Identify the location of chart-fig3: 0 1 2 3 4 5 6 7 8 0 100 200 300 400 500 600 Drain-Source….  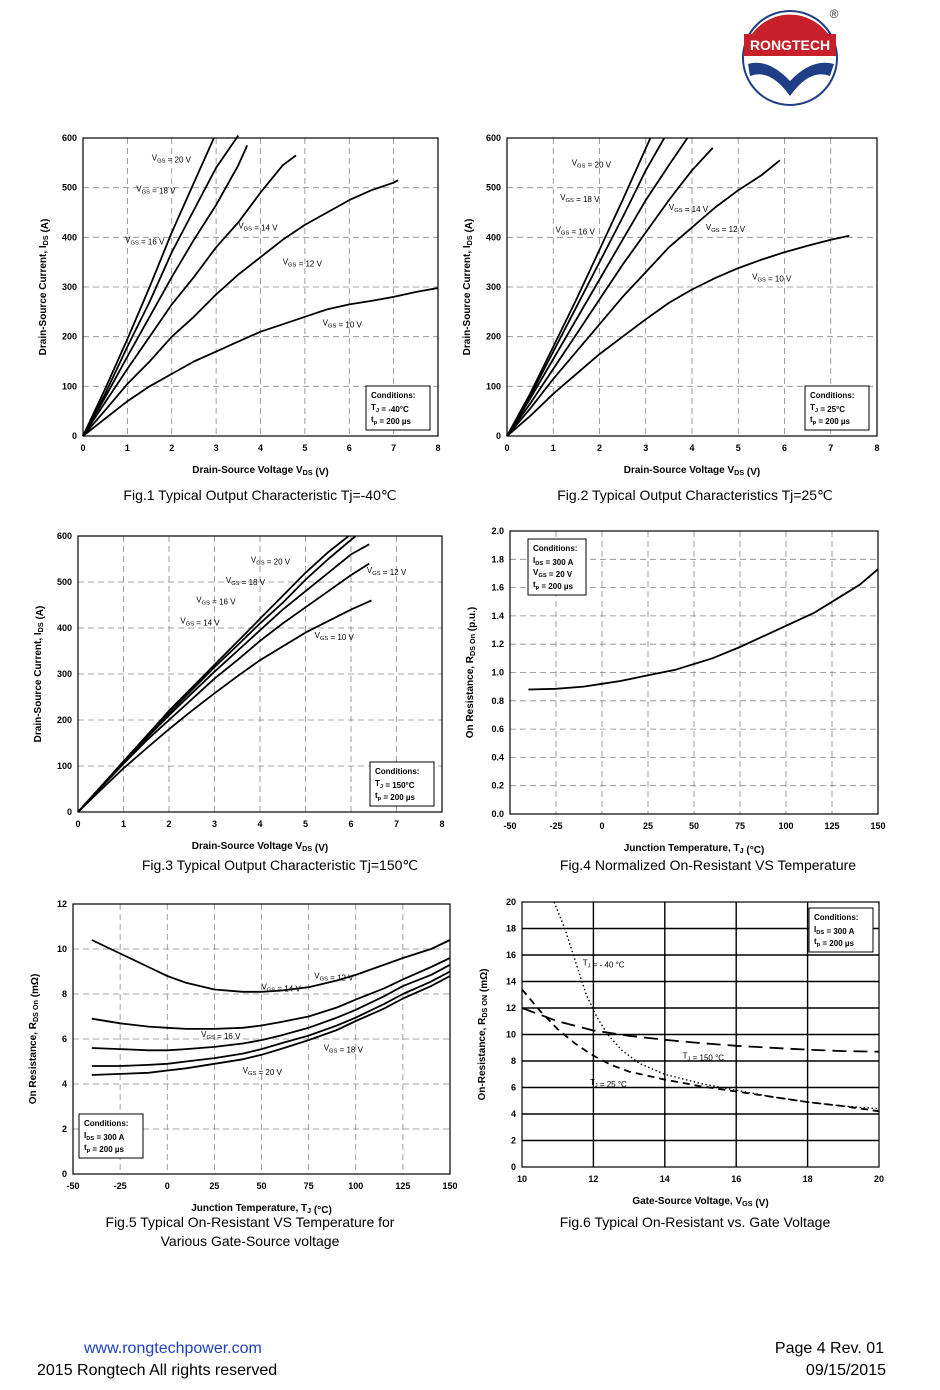
(235, 690).